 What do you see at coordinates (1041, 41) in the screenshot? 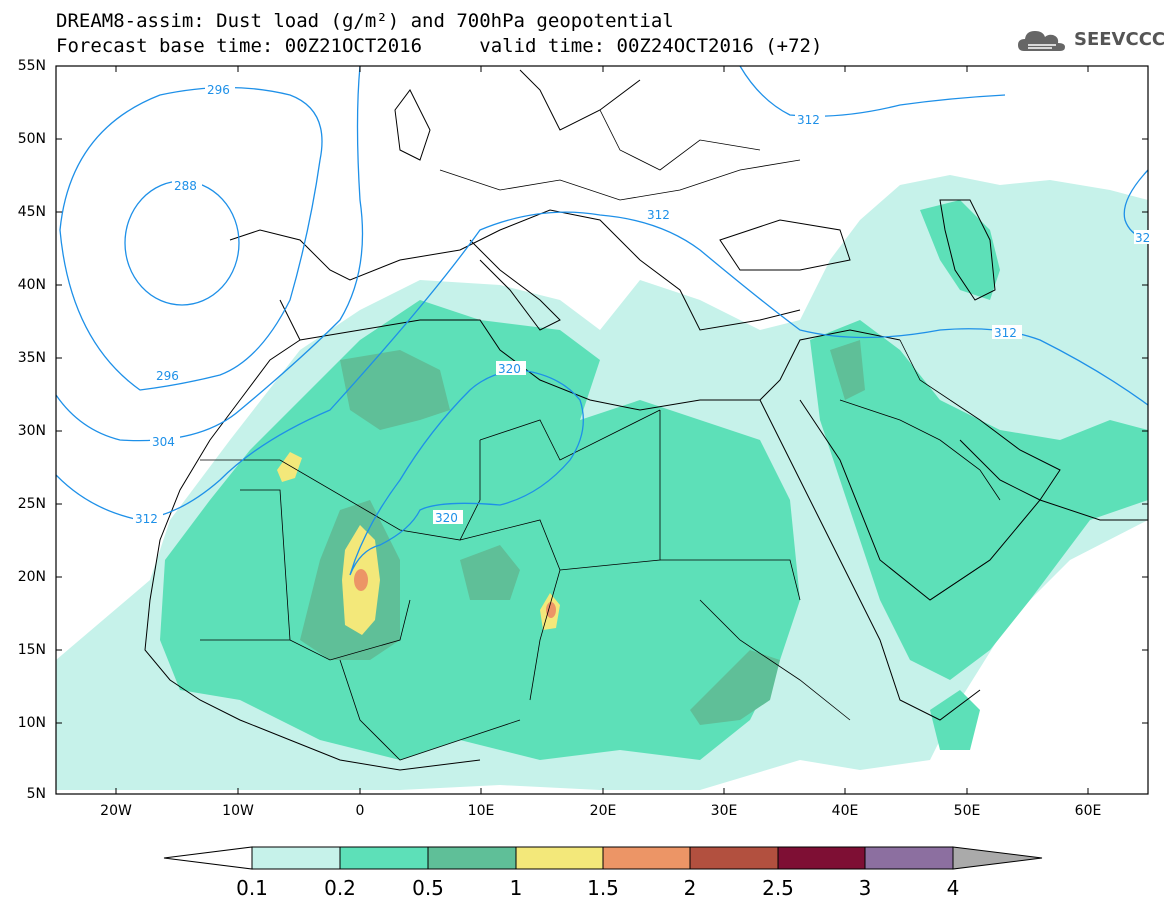
I see `cloud-icon` at bounding box center [1041, 41].